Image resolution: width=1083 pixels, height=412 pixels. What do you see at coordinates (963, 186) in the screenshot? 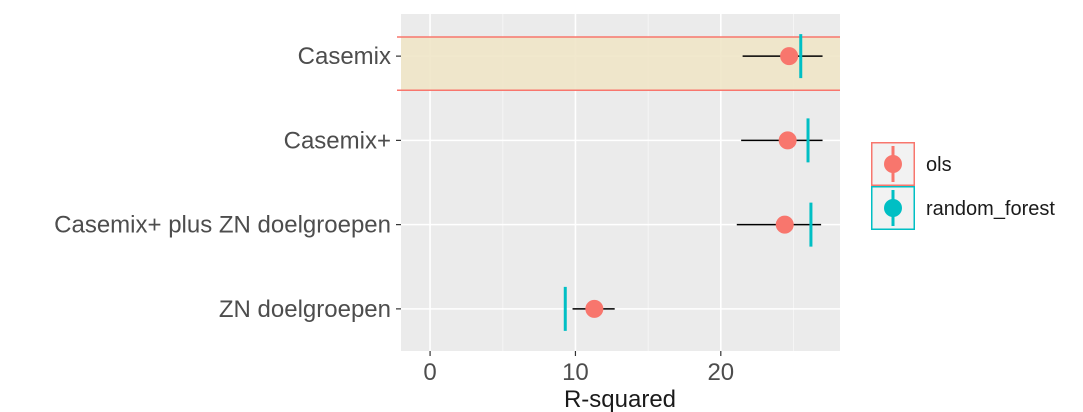
I see `legend: ols random_forest` at bounding box center [963, 186].